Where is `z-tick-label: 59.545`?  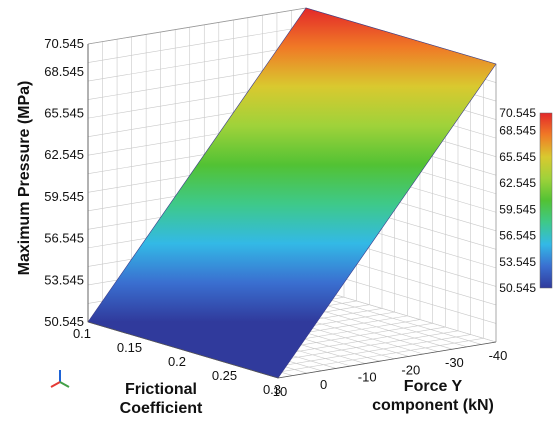 z-tick-label: 59.545 is located at coordinates (64, 196).